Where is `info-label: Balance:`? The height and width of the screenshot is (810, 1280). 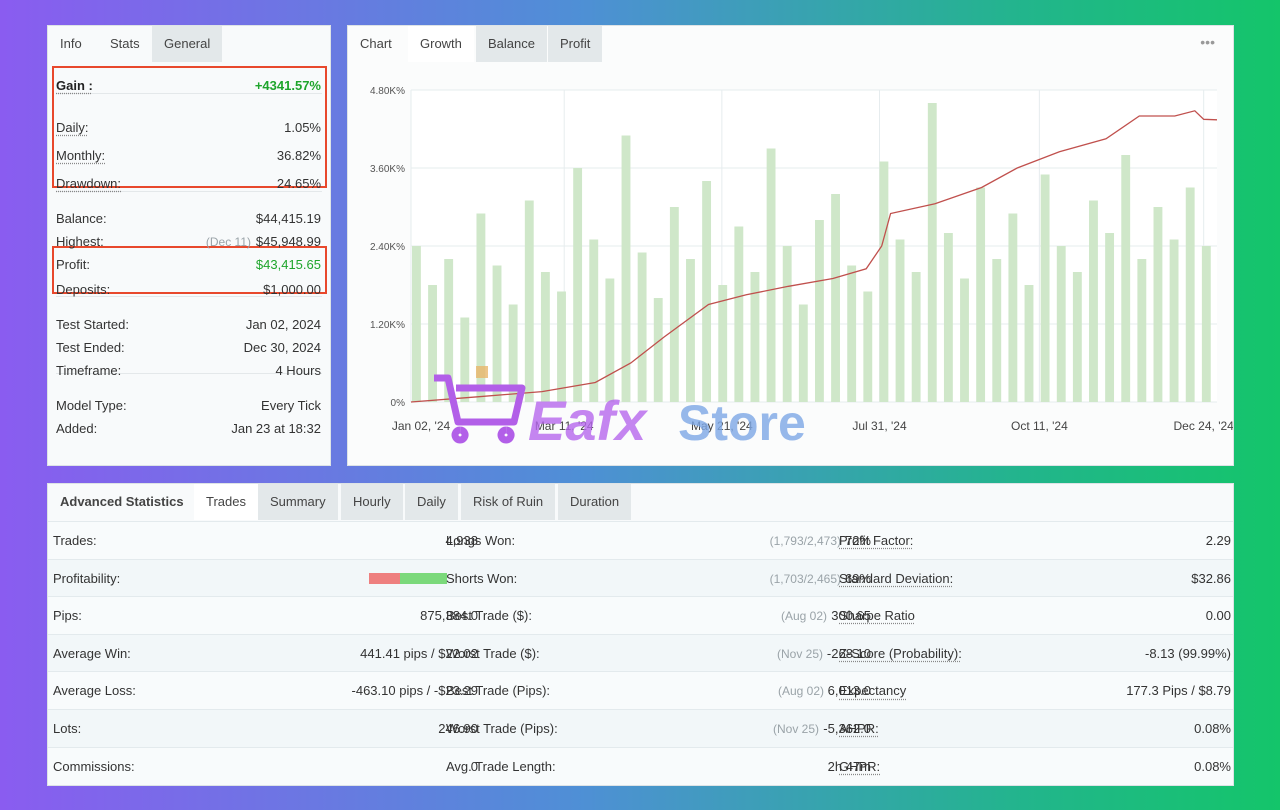
info-label: Balance: is located at coordinates (81, 218).